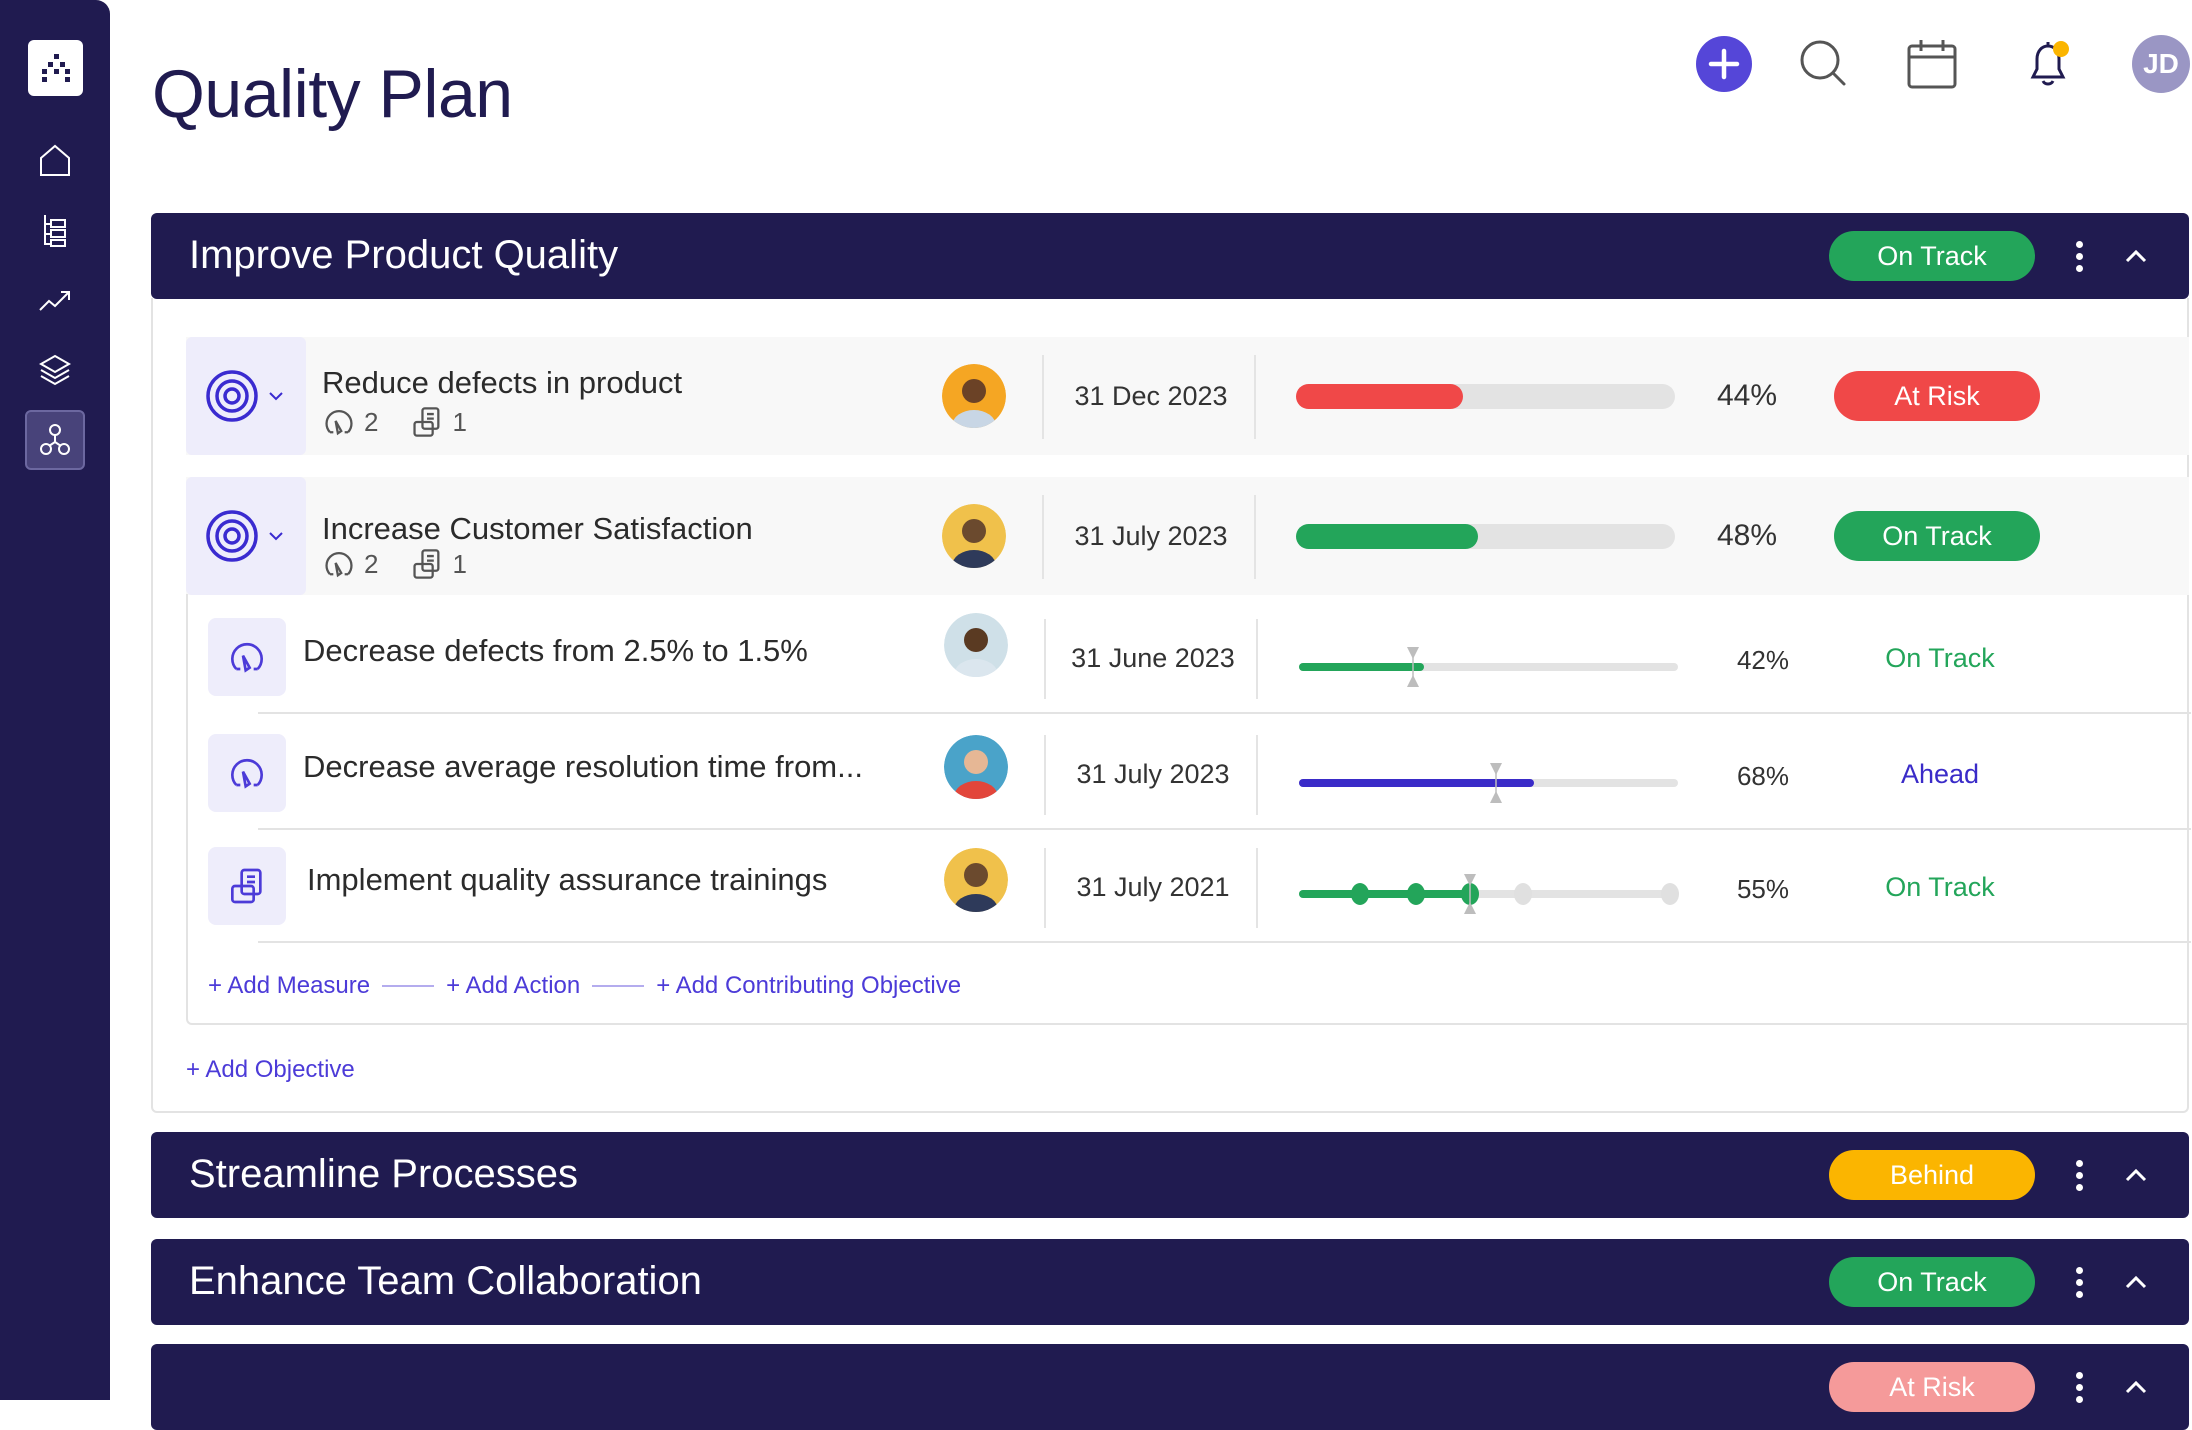  I want to click on progress-percent: 68%, so click(1763, 776).